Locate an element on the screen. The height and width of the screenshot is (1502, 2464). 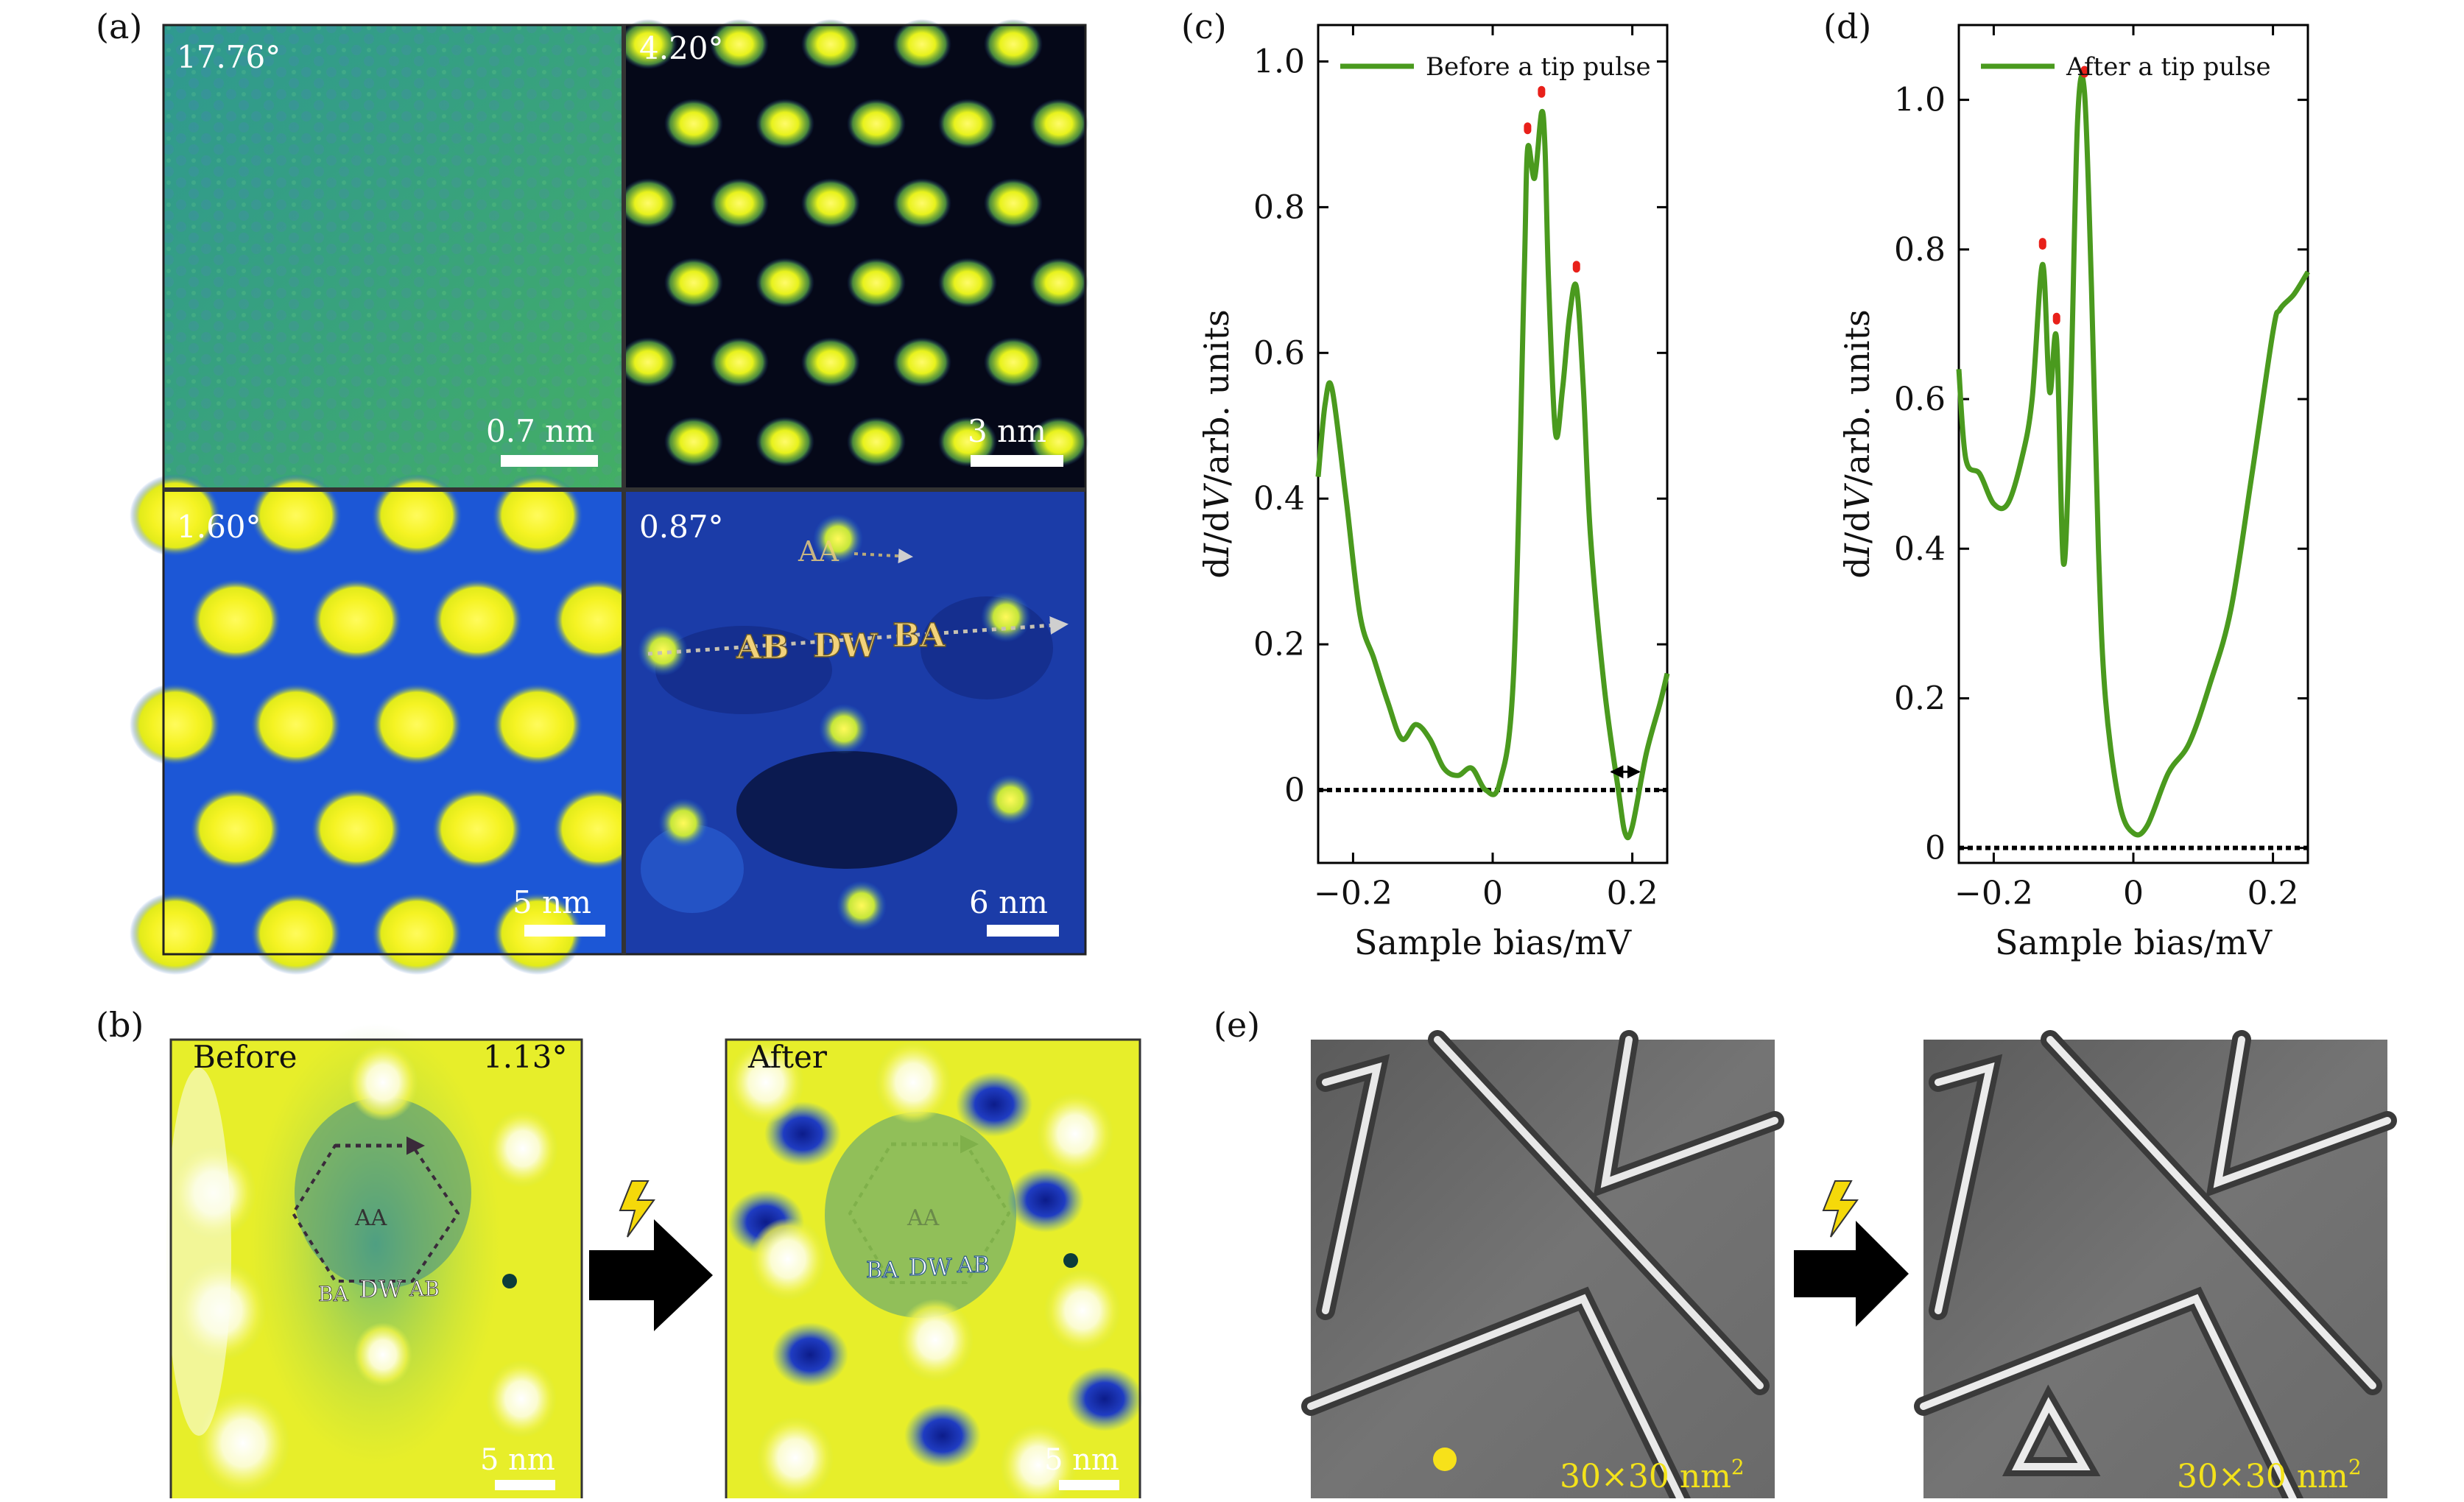
e-right-scale: 30×30 nm2 is located at coordinates (2269, 1475).